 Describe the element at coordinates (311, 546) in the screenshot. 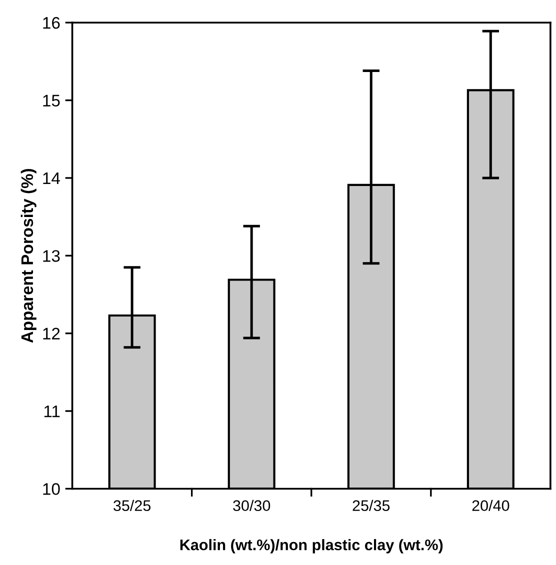

I see `x-axis-title: Kaolin (wt.%)/non plastic clay (wt.%)` at that location.